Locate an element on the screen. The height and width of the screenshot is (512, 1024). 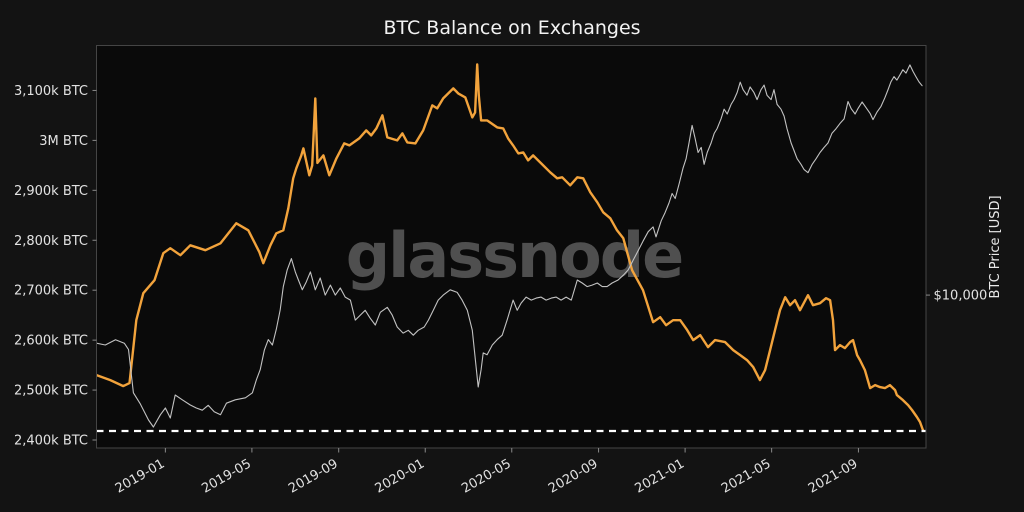
y-left-tick-label: 2,800k BTC is located at coordinates (51, 241).